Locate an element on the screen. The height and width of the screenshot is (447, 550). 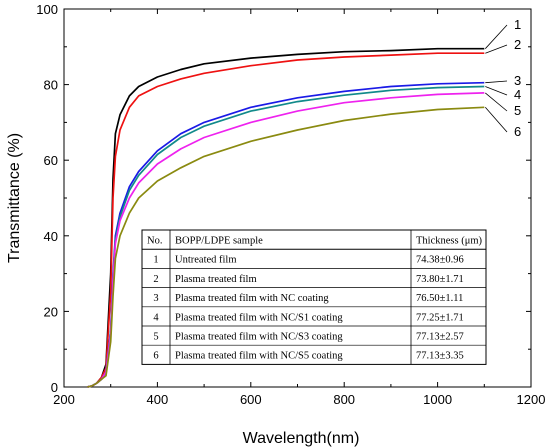
table-cell-sample: Plasma treated film with NC/S1 coating is located at coordinates (259, 317).